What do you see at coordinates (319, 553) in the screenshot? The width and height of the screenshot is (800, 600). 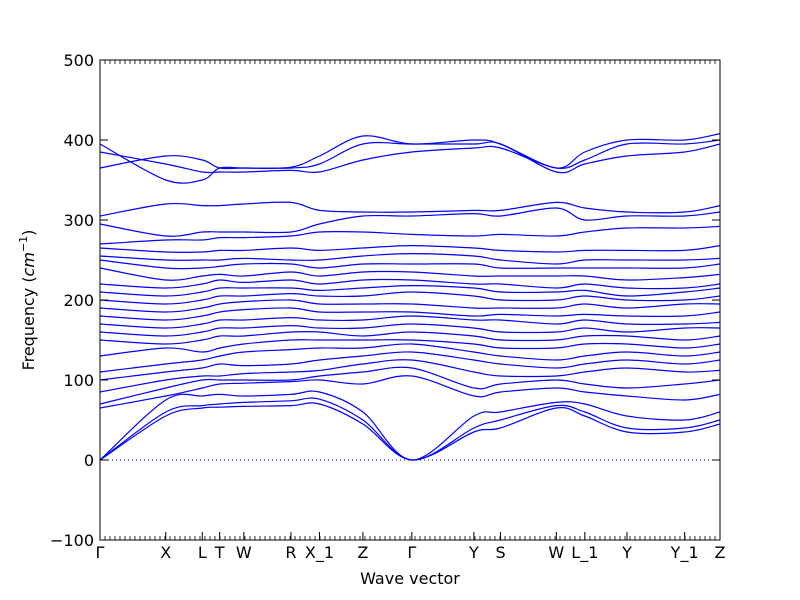 I see `kpoint-label: X_1` at bounding box center [319, 553].